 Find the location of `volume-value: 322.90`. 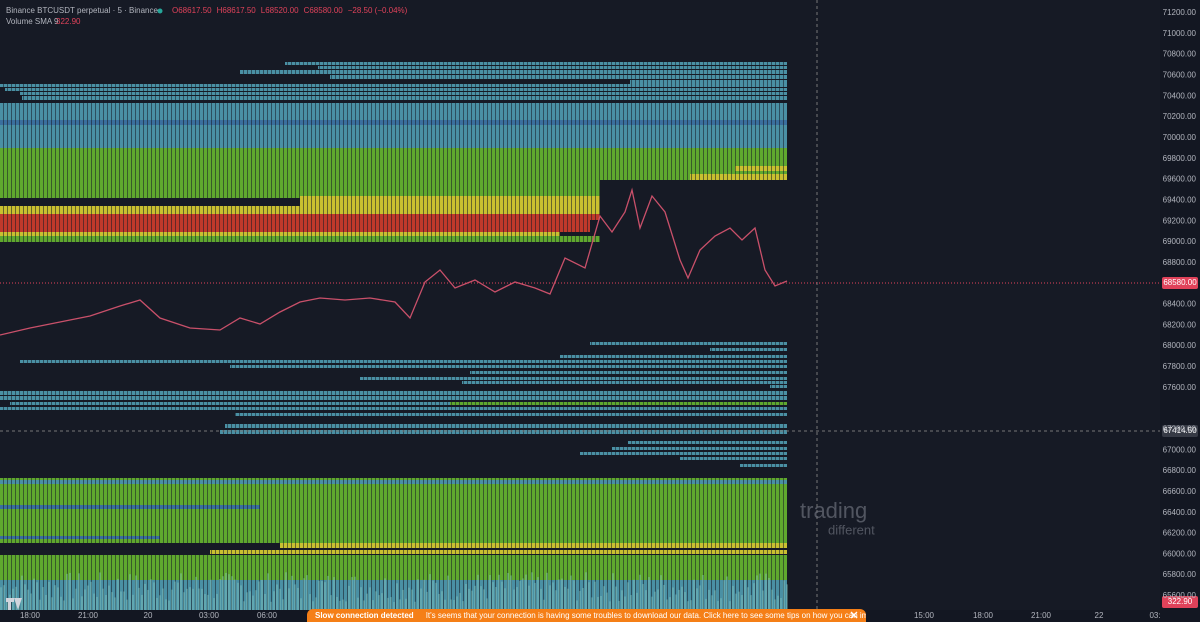

volume-value: 322.90 is located at coordinates (1180, 601).